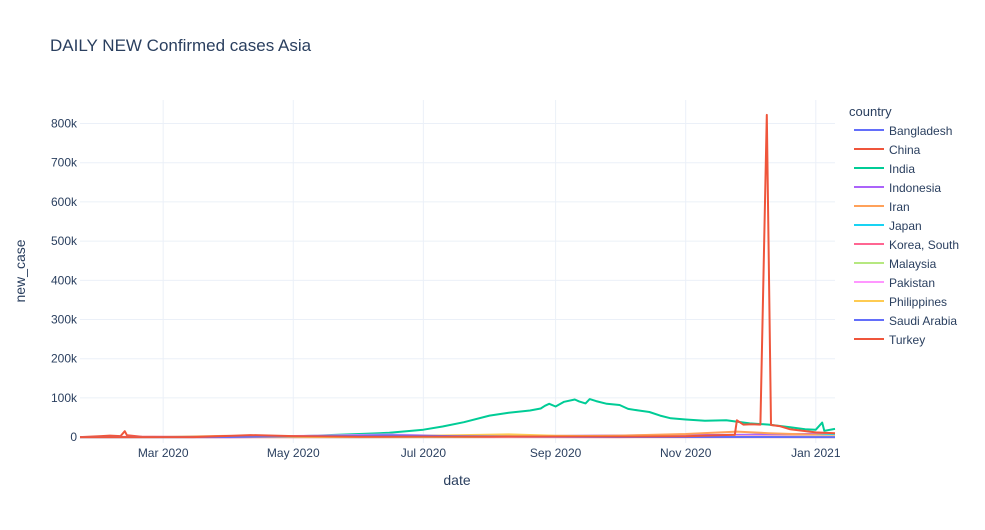  Describe the element at coordinates (64, 320) in the screenshot. I see `y-tick-label: 300k` at that location.